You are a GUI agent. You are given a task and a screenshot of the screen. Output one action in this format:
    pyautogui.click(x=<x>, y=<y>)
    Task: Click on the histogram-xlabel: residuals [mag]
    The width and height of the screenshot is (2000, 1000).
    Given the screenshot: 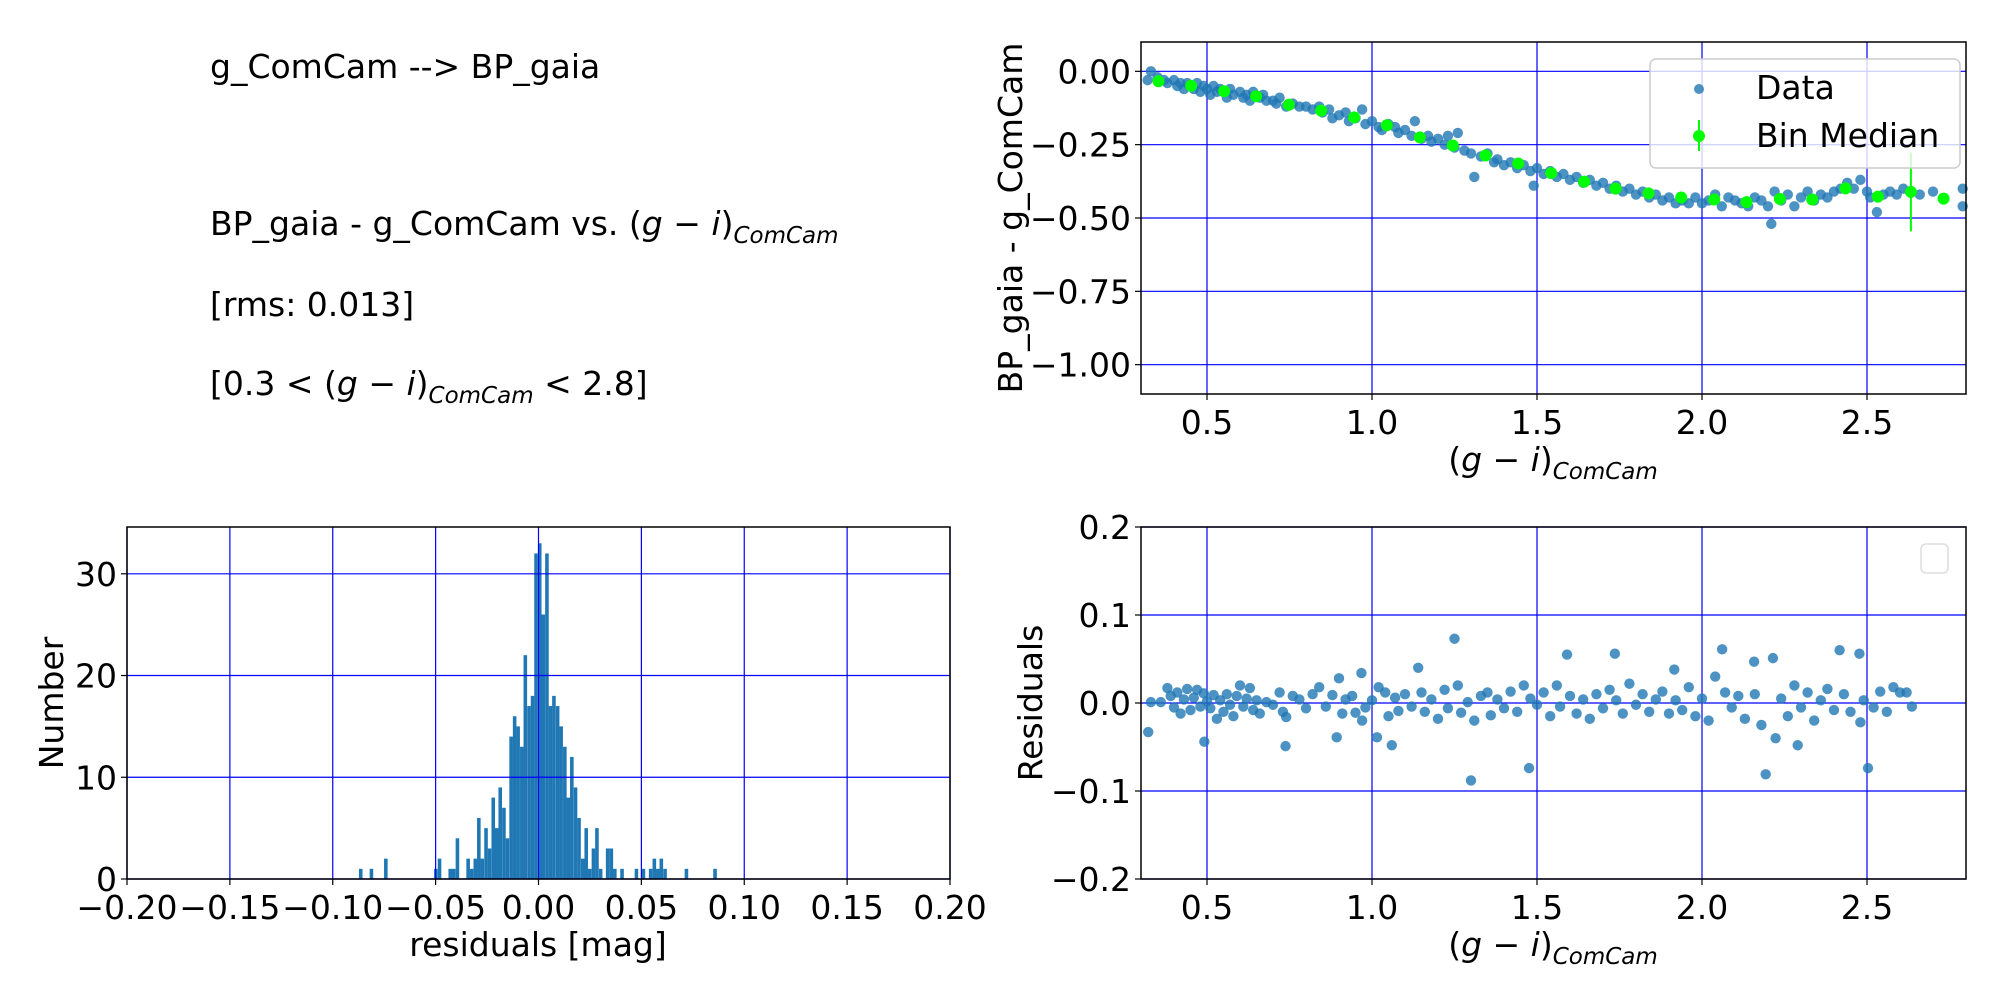 What is the action you would take?
    pyautogui.click(x=538, y=944)
    